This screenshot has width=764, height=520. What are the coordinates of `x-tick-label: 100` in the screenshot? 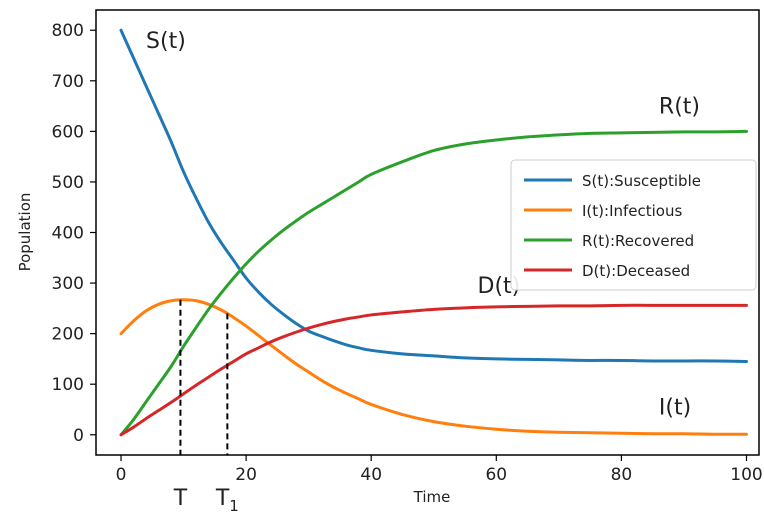 It's located at (746, 475).